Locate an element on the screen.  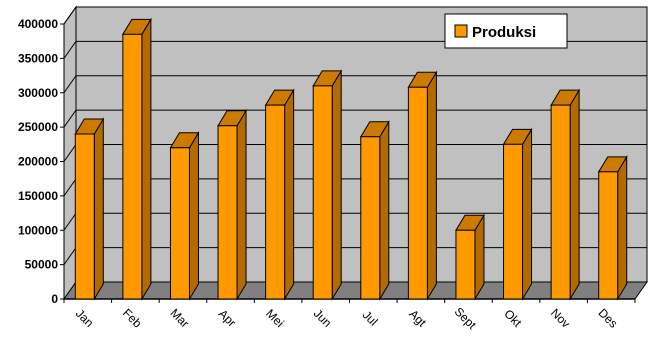
y-tick-label: 250000 is located at coordinates (38, 127).